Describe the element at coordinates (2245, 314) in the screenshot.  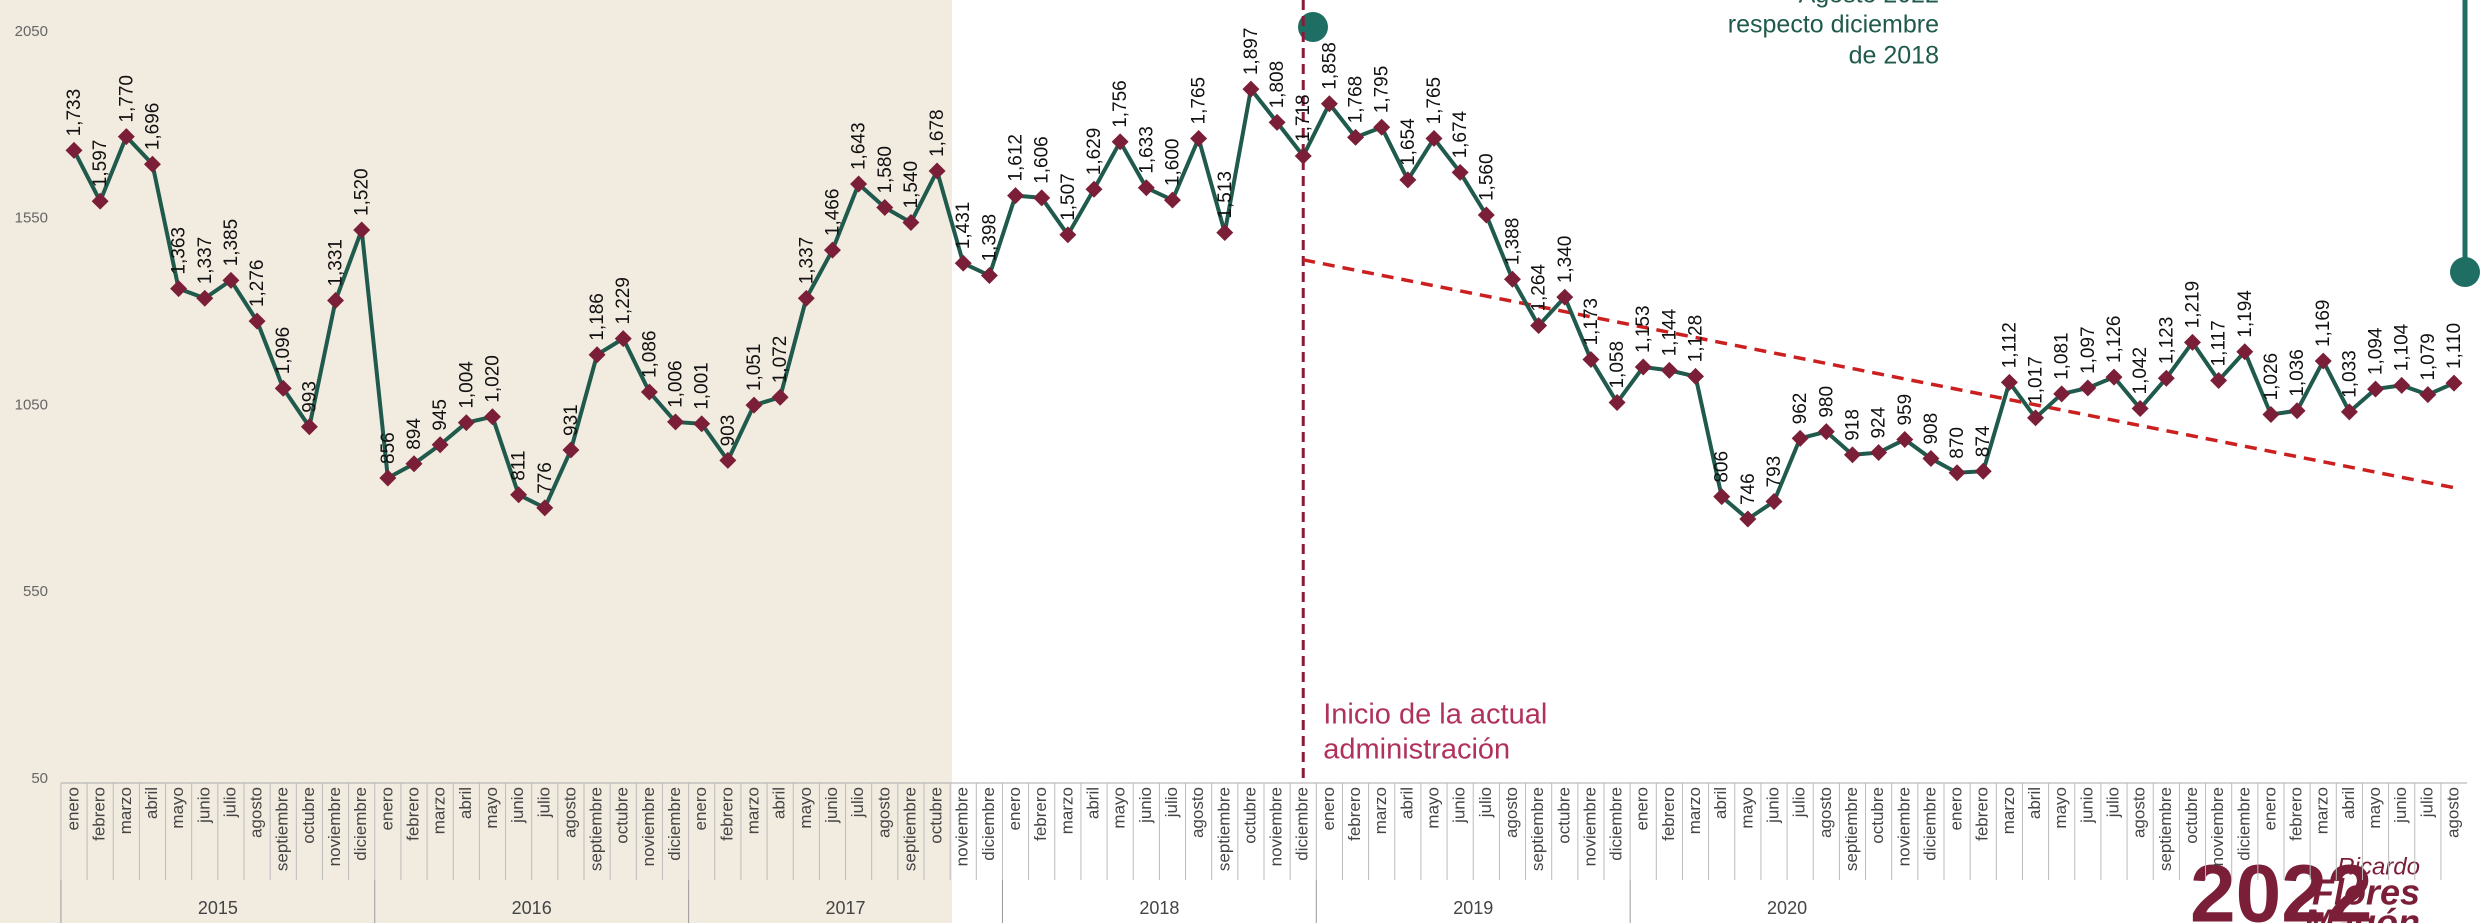
I see `data-label: 1,194` at that location.